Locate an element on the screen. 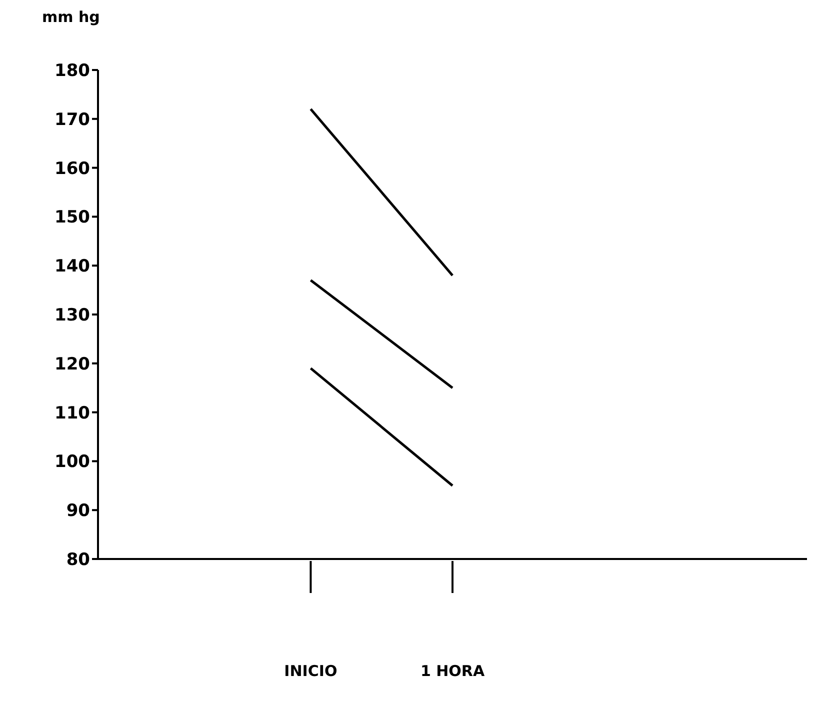 The height and width of the screenshot is (727, 819). y-tick-label: 120 is located at coordinates (72, 364).